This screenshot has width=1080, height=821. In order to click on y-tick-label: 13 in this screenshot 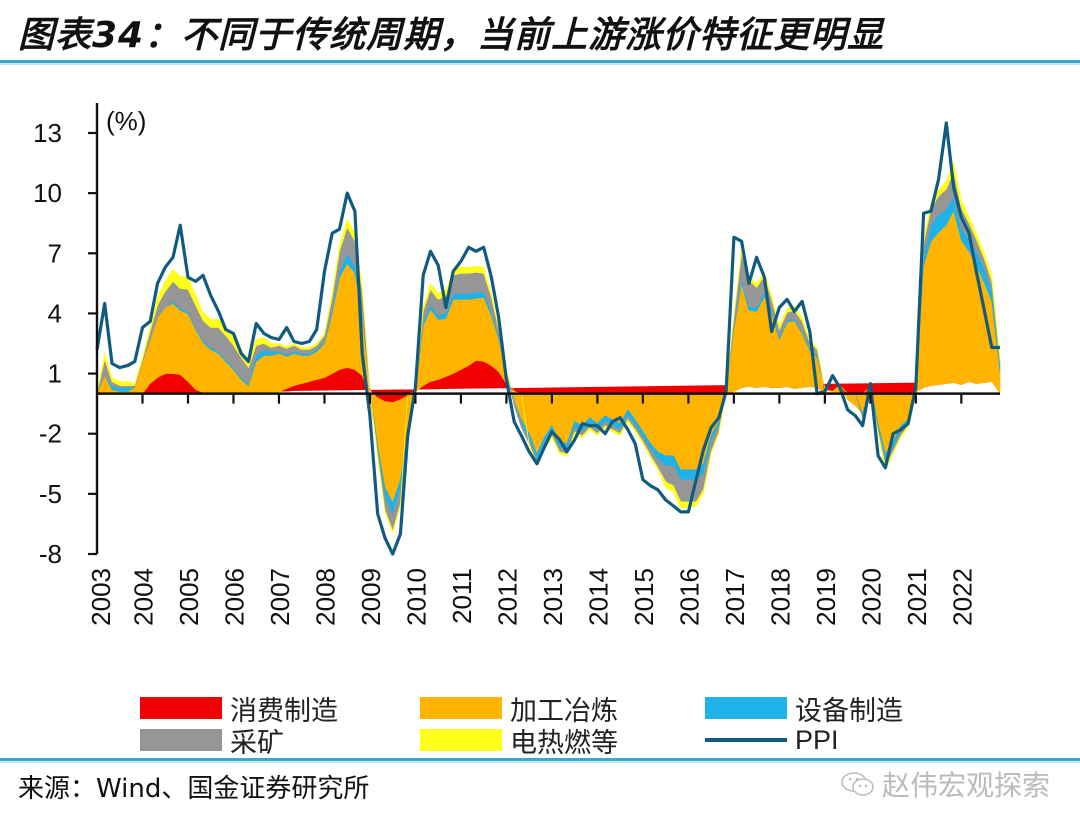, I will do `click(47, 133)`.